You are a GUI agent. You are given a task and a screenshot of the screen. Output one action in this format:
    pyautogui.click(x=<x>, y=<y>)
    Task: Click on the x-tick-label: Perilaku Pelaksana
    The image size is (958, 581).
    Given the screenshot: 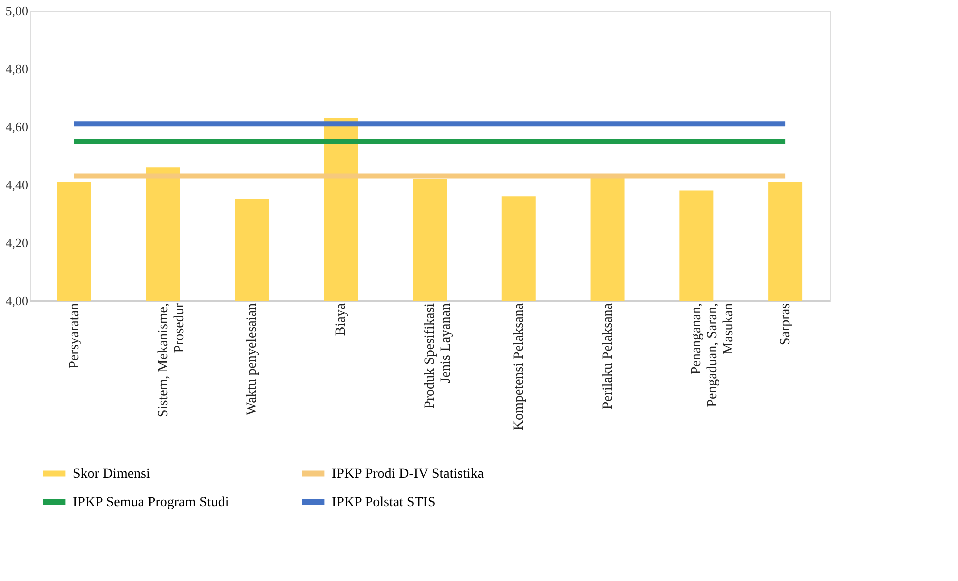 What is the action you would take?
    pyautogui.click(x=608, y=356)
    